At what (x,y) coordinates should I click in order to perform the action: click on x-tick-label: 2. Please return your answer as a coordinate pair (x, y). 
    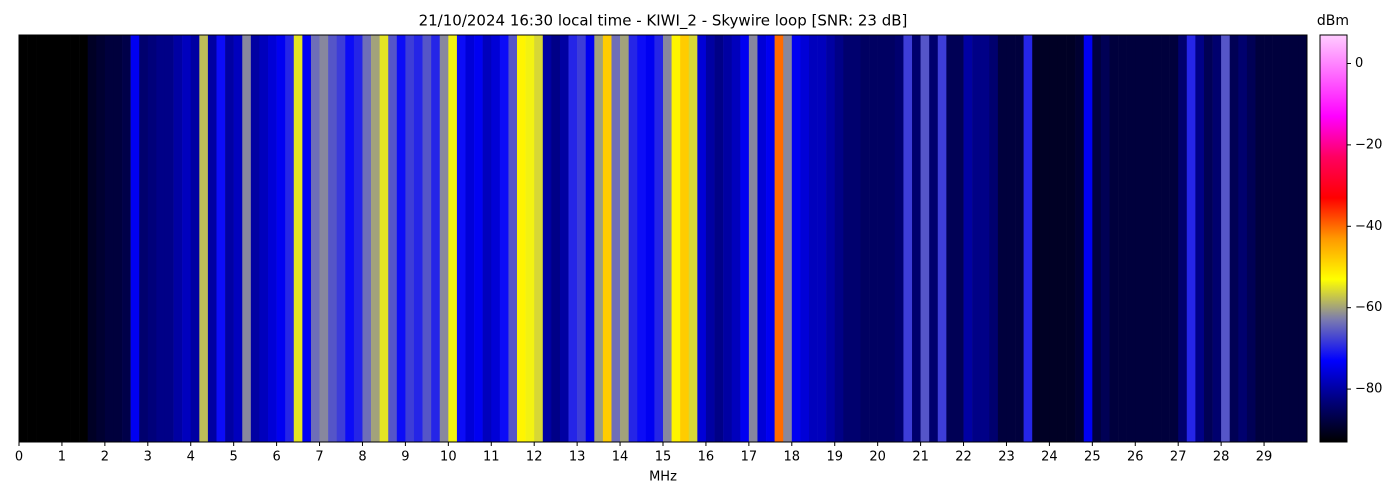
    Looking at the image, I should click on (105, 457).